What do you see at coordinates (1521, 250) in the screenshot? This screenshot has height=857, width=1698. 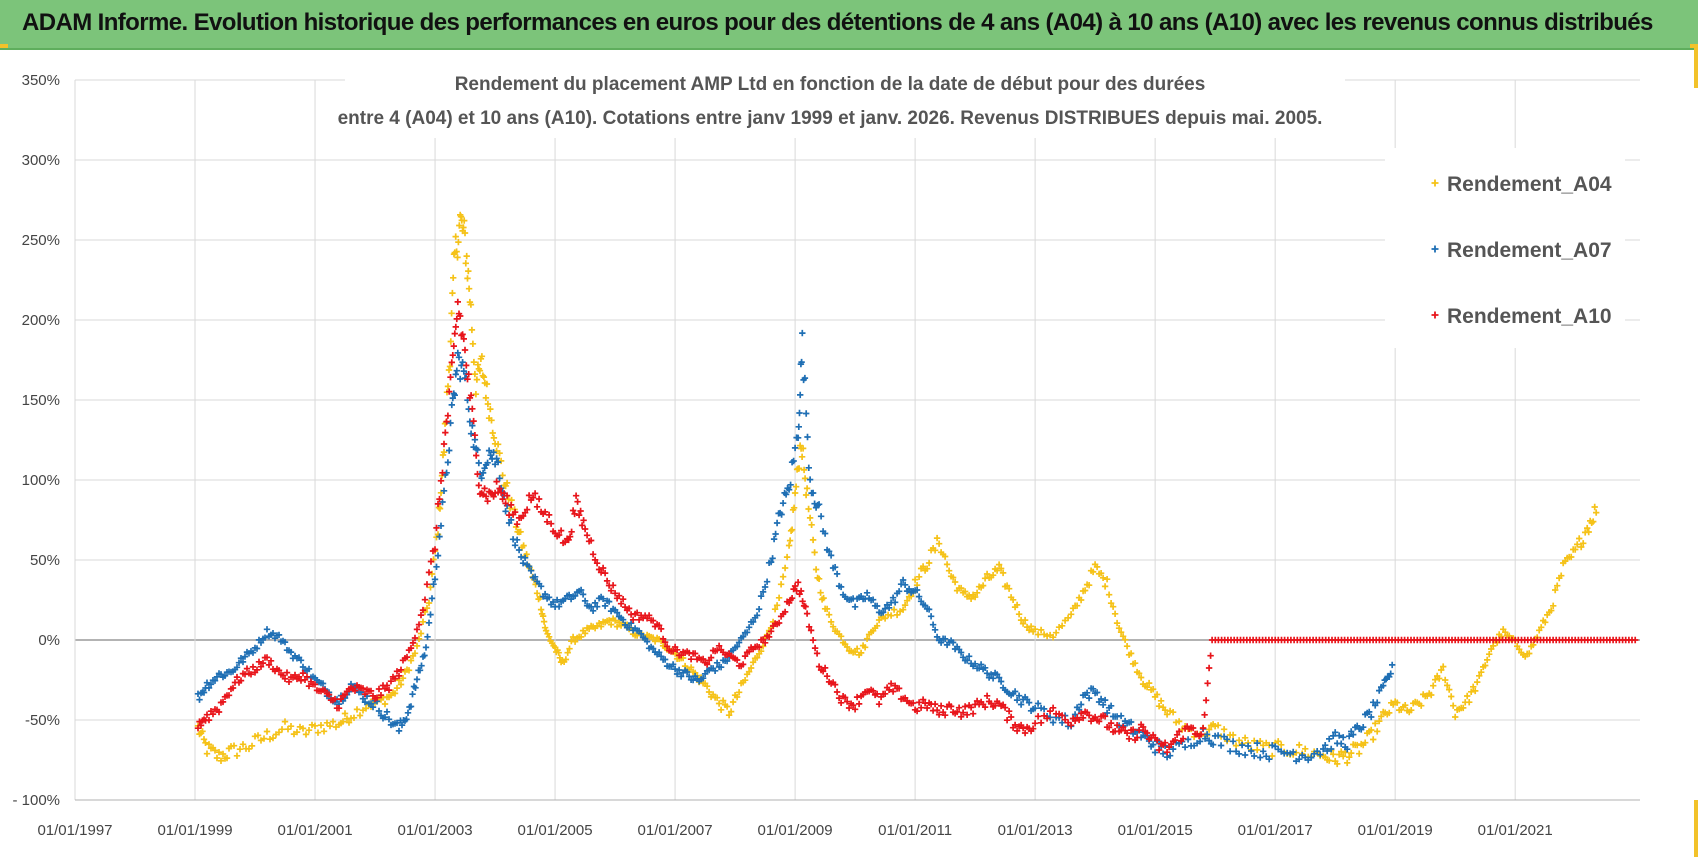 I see `legend-item: Rendement_A07` at bounding box center [1521, 250].